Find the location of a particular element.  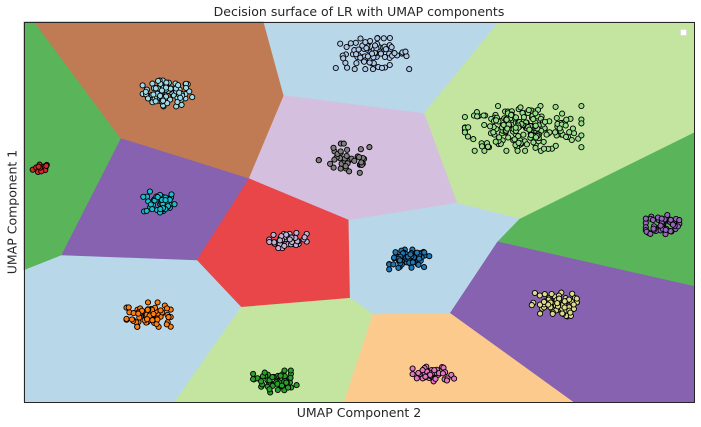

cluster-light-purple is located at coordinates (288, 240).